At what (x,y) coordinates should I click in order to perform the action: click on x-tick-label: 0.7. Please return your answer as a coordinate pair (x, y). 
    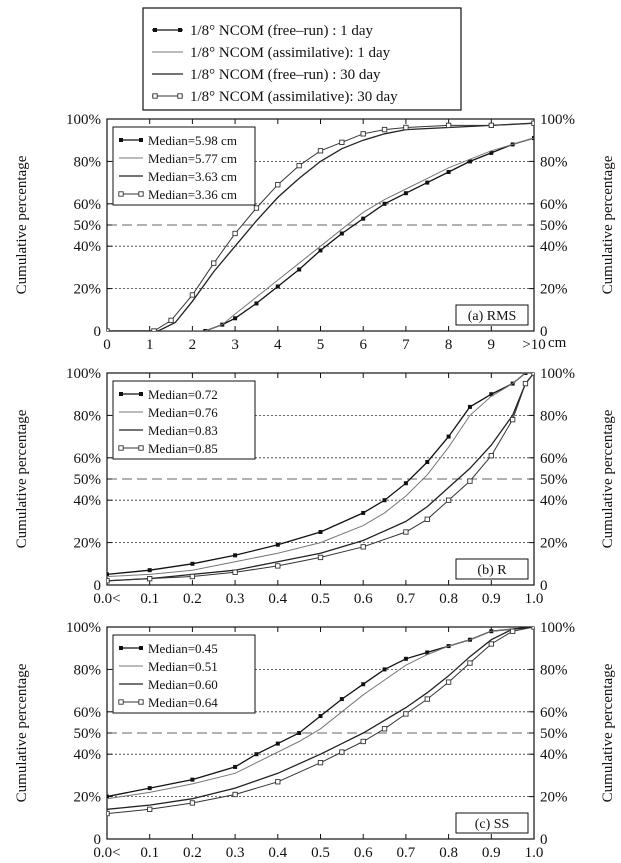
    Looking at the image, I should click on (406, 853).